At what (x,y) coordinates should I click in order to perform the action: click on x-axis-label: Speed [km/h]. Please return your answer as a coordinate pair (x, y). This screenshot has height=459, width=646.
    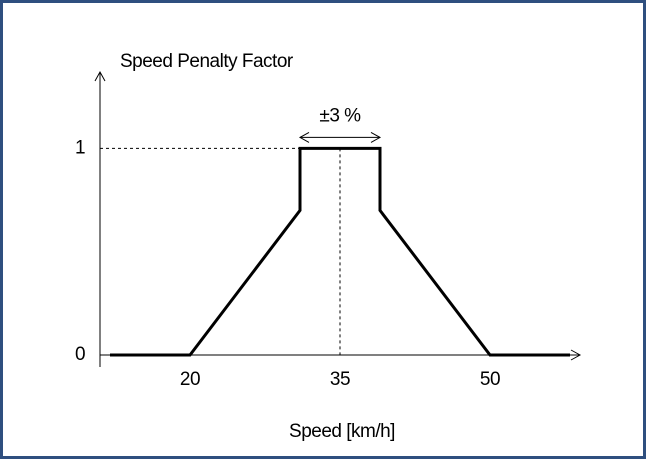
    Looking at the image, I should click on (342, 431).